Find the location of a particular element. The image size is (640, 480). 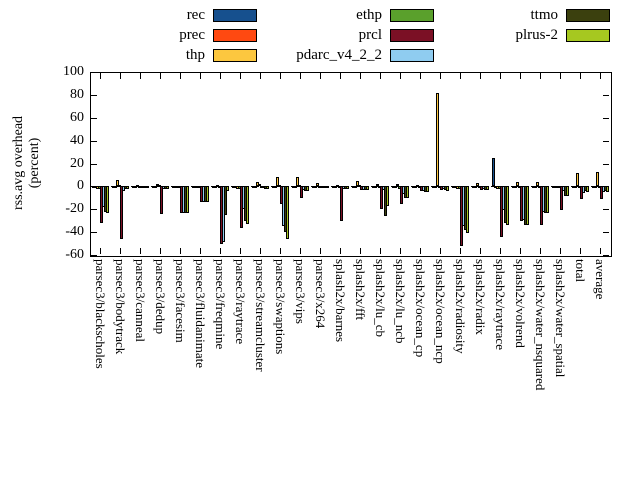

x-axis-tick-label: splash2x/lu_ncb is located at coordinates (400, 301).